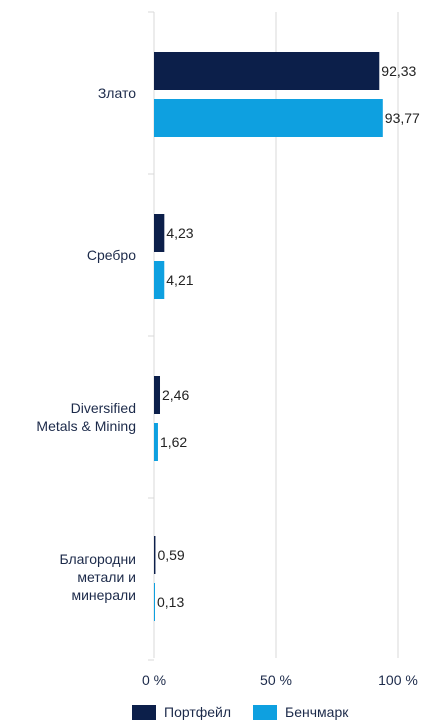  I want to click on data-label-portfolio-0: 92,33, so click(398, 71).